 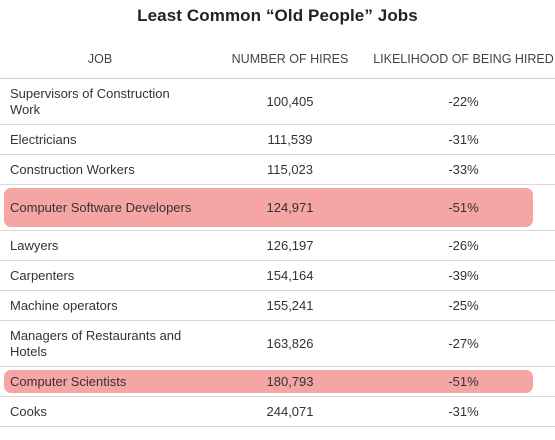 I want to click on chart-title: Least Common “Old People” Jobs, so click(x=277, y=15).